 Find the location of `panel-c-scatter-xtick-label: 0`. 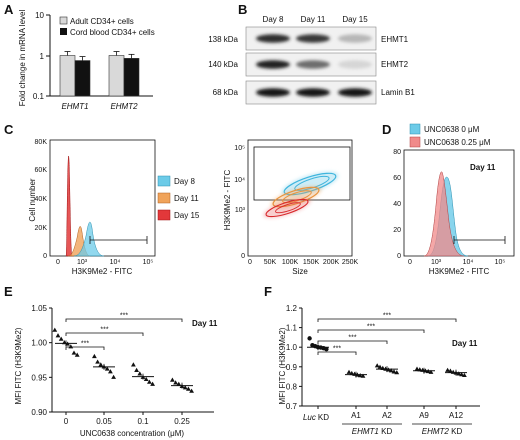

panel-c-scatter-xtick-label: 0 is located at coordinates (250, 262).